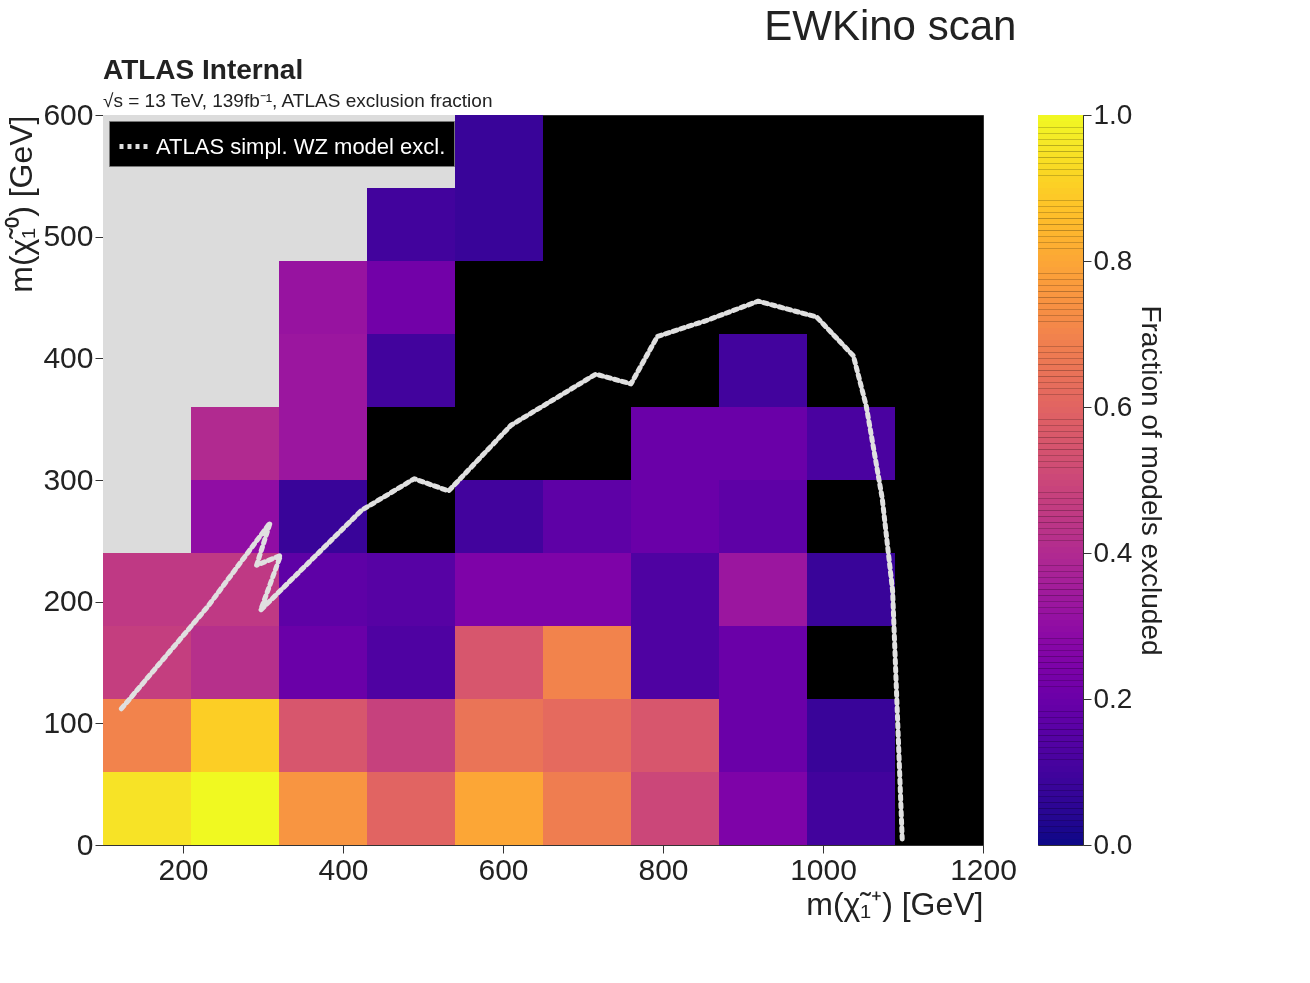 This screenshot has width=1310, height=983. I want to click on y-tick-label: 300, so click(68, 479).